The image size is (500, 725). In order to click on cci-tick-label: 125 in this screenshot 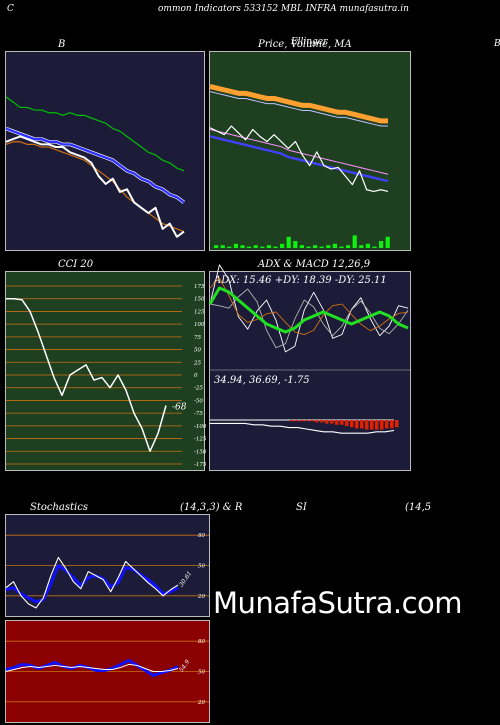, I will do `click(199, 312)`.